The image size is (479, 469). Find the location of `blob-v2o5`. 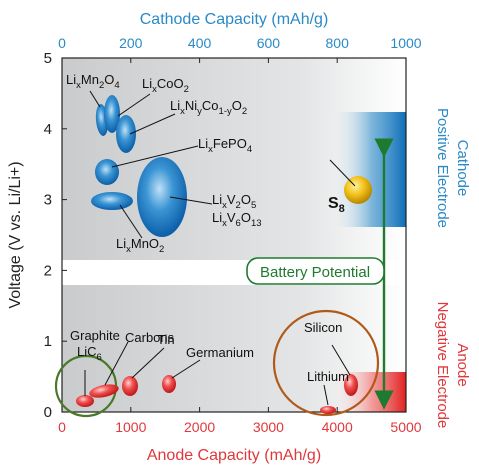

blob-v2o5 is located at coordinates (162, 197).